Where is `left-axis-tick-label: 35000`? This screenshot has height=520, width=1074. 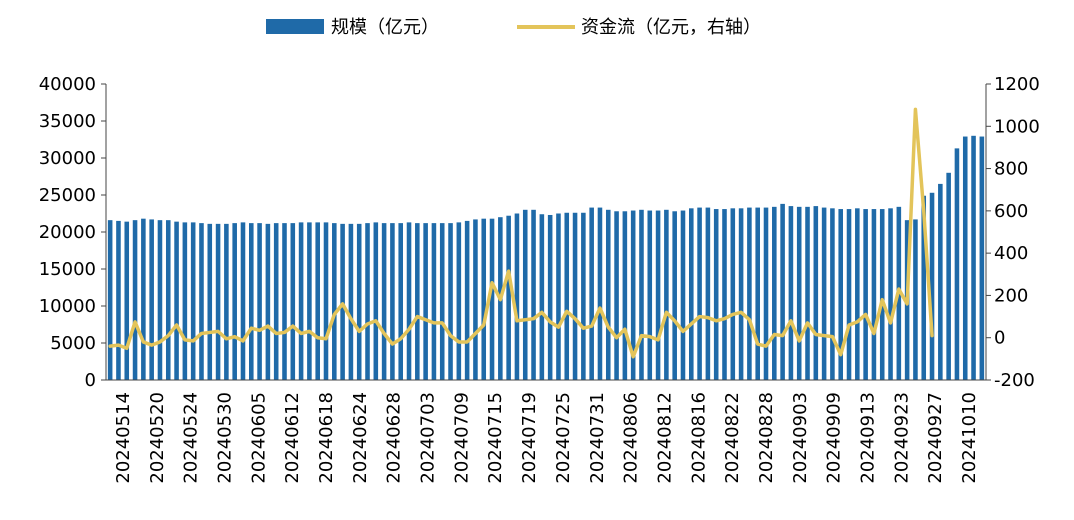 left-axis-tick-label: 35000 is located at coordinates (67, 121).